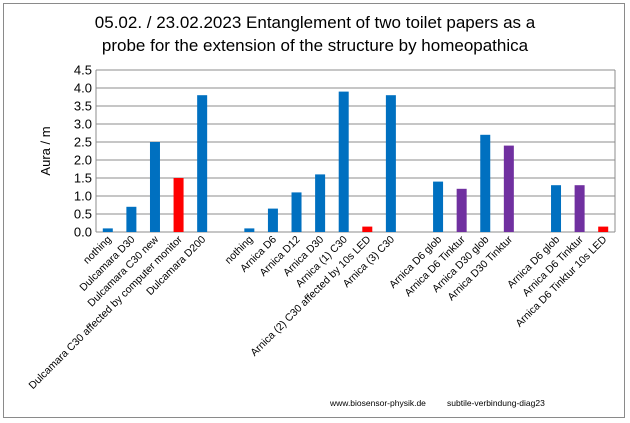 This screenshot has height=423, width=630. Describe the element at coordinates (83, 214) in the screenshot. I see `y-tick-label: 0.5` at that location.